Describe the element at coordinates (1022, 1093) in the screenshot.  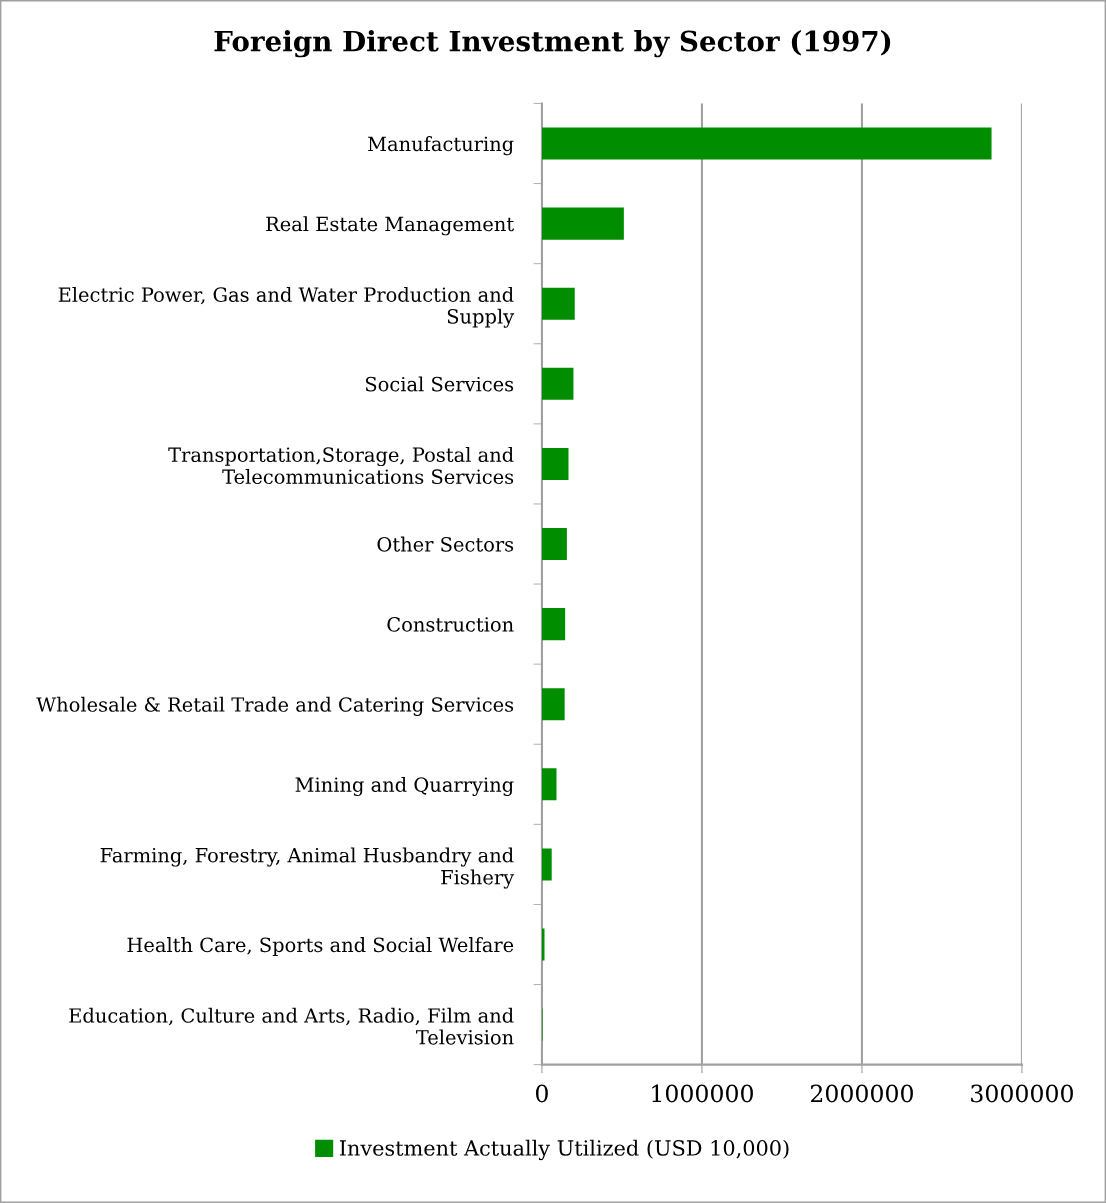
I see `x-tick-label: 3000000` at that location.